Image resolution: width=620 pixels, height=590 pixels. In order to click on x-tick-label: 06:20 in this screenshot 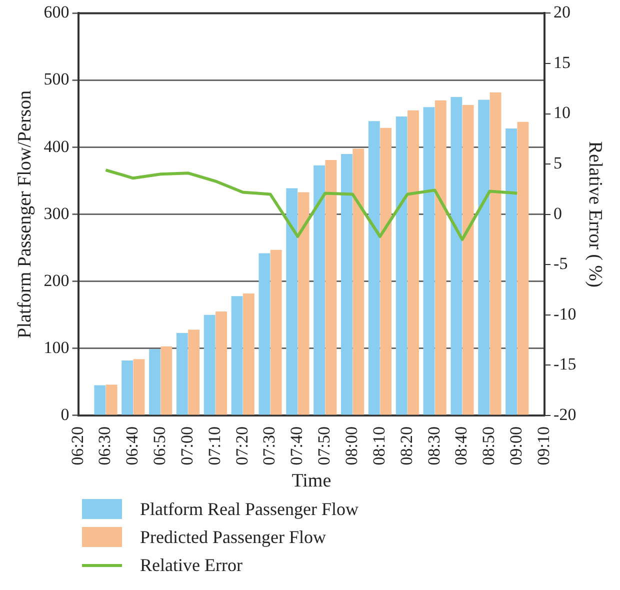, I will do `click(77, 446)`.